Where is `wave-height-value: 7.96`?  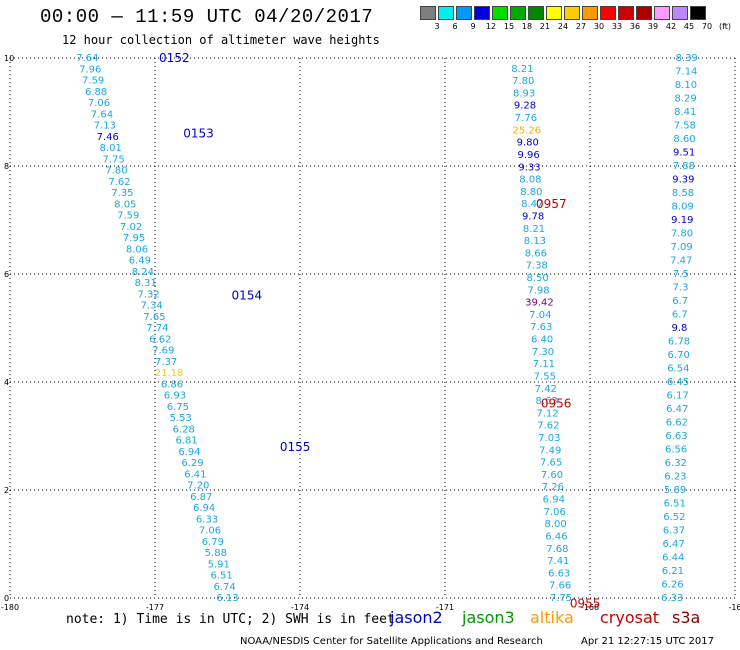 wave-height-value: 7.96 is located at coordinates (90, 69).